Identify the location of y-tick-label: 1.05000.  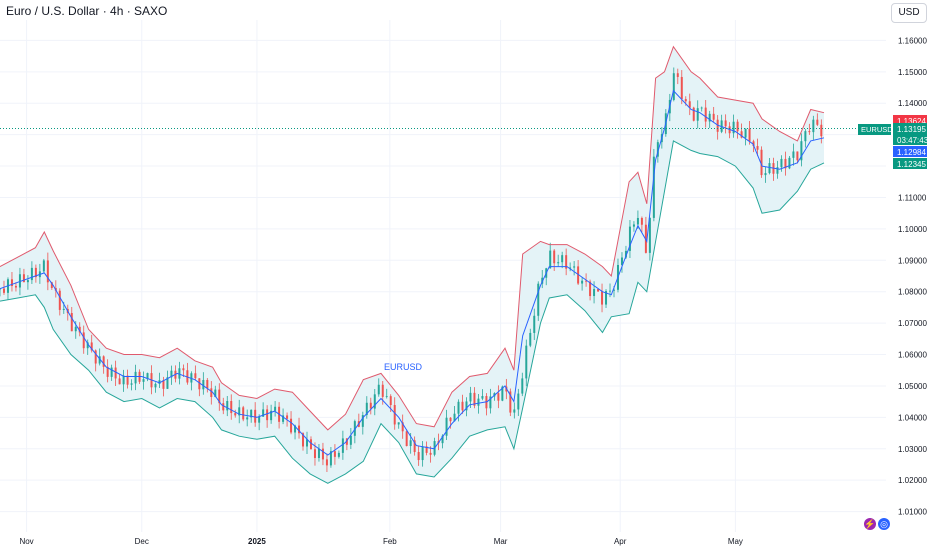
(912, 386).